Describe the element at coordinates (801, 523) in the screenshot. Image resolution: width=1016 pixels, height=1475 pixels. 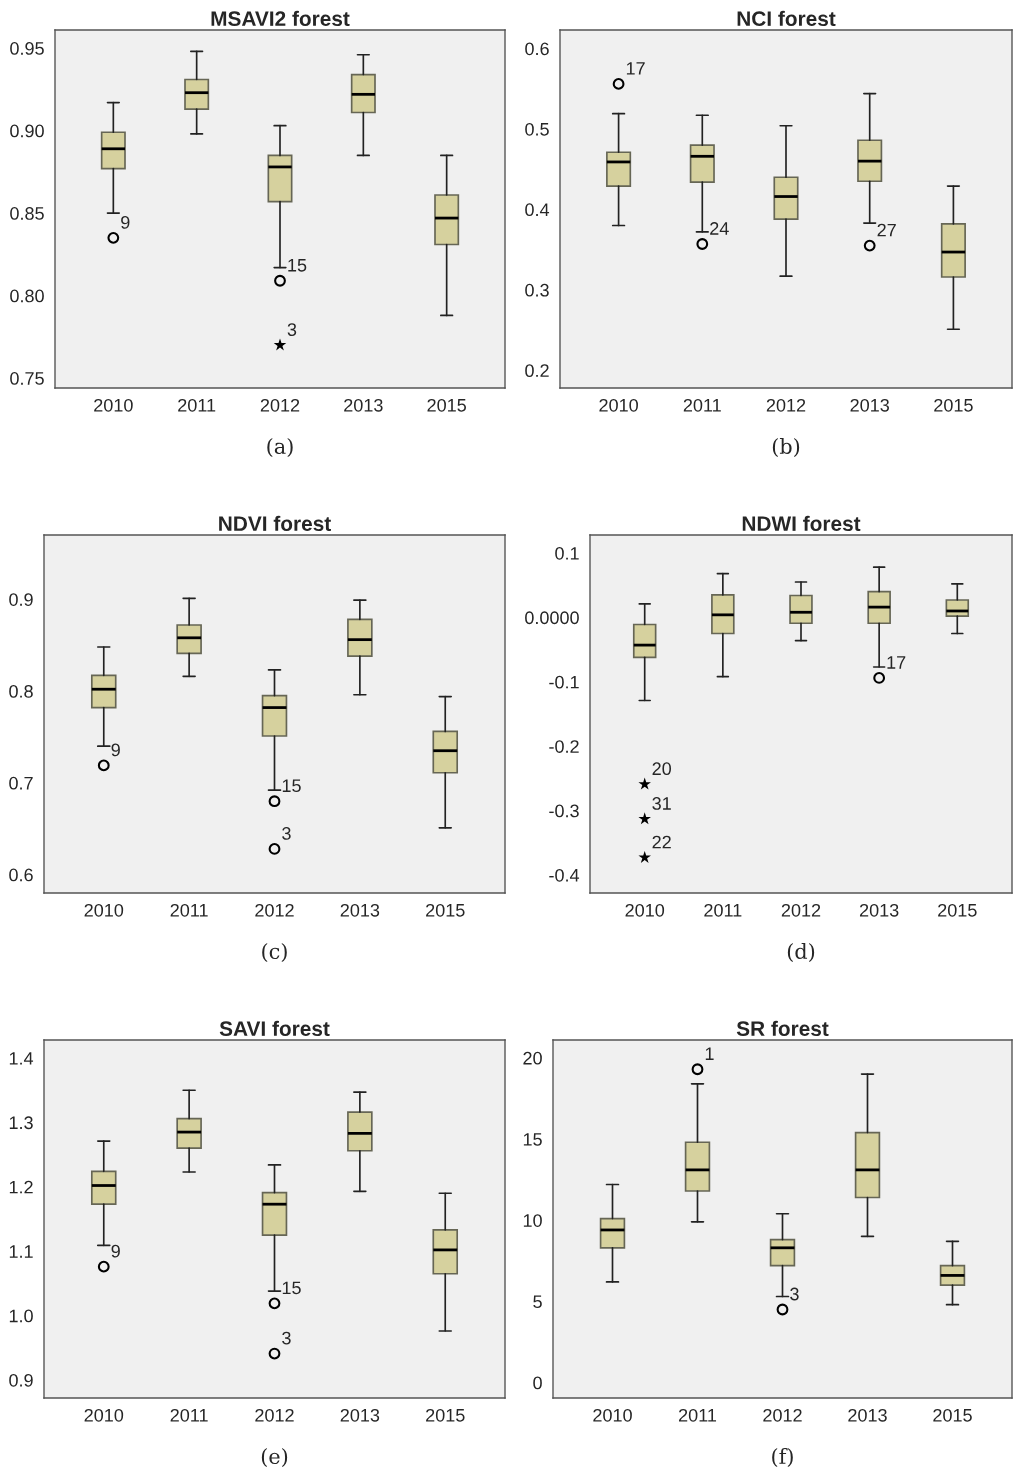
I see `chart-title: NDWI forest` at that location.